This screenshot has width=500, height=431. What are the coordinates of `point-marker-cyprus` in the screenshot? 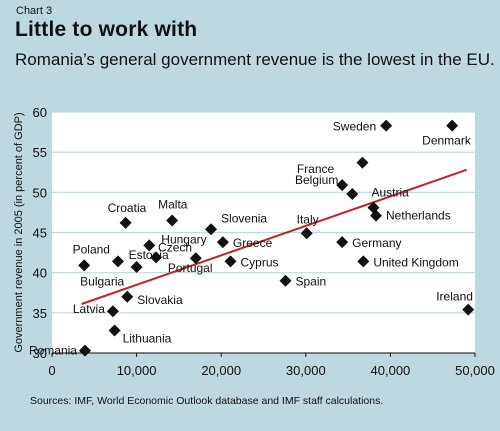 It's located at (230, 261).